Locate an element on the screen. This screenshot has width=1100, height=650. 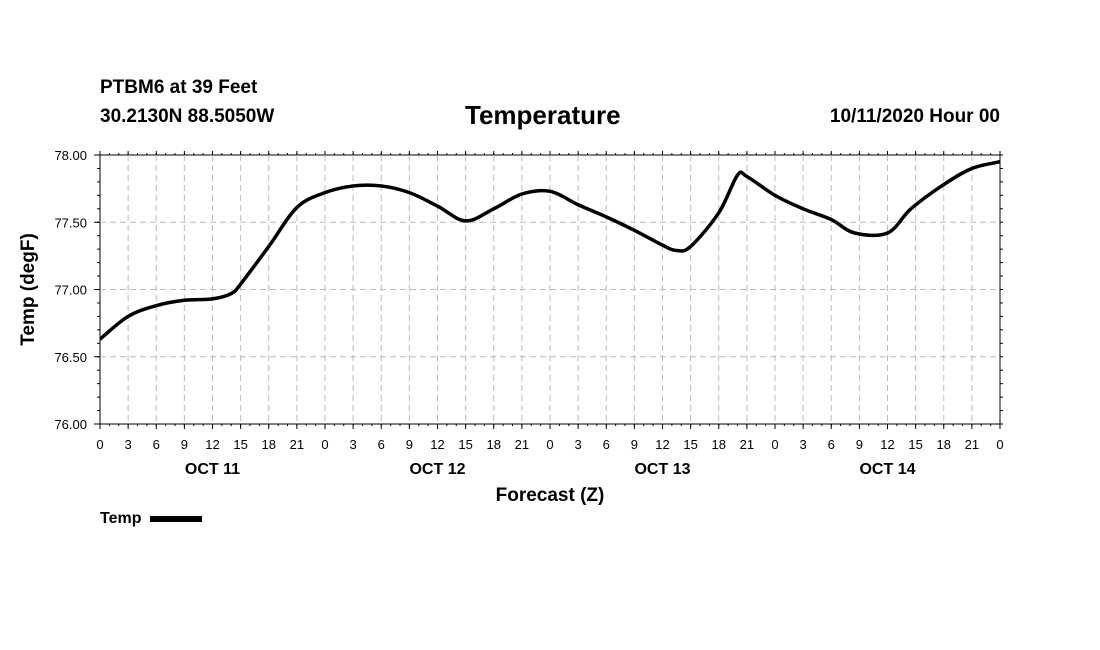
y-axis-title: Temp (degF) is located at coordinates (28, 289).